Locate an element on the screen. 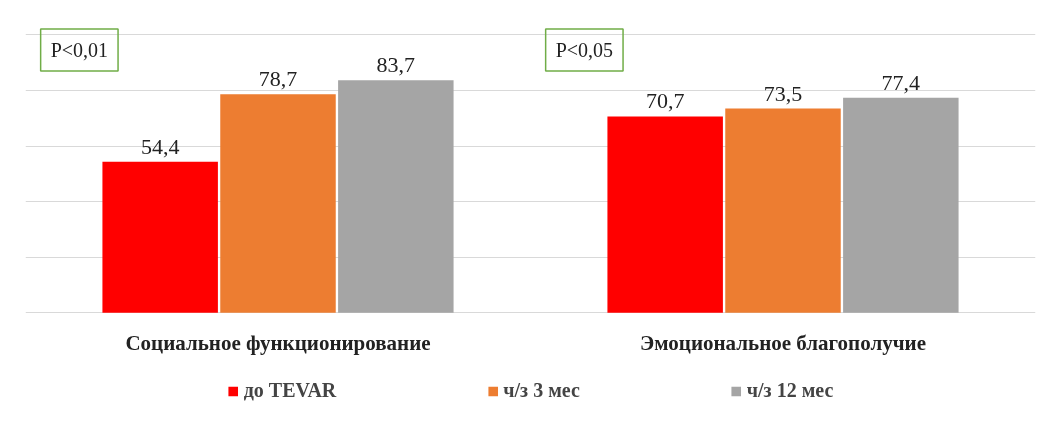  data-label: 70,7 is located at coordinates (665, 101).